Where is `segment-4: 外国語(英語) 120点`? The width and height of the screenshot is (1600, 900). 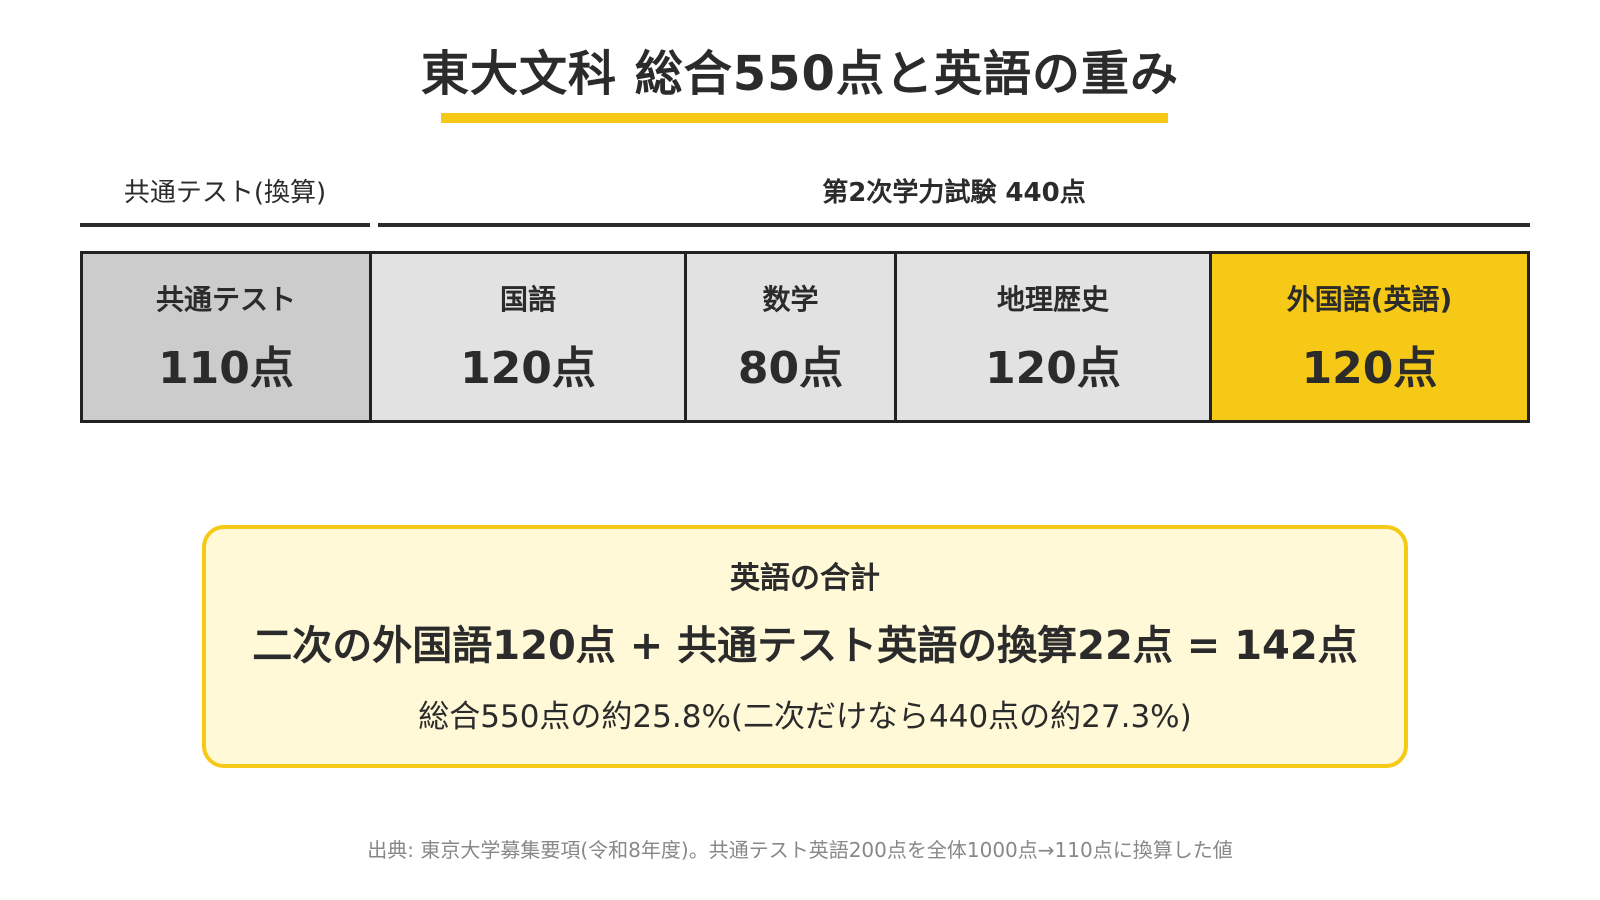
segment-4: 外国語(英語) 120点 is located at coordinates (1369, 337).